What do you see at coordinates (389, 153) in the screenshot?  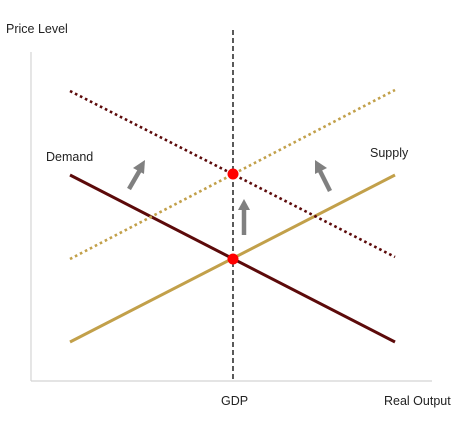 I see `supply-label: Supply` at bounding box center [389, 153].